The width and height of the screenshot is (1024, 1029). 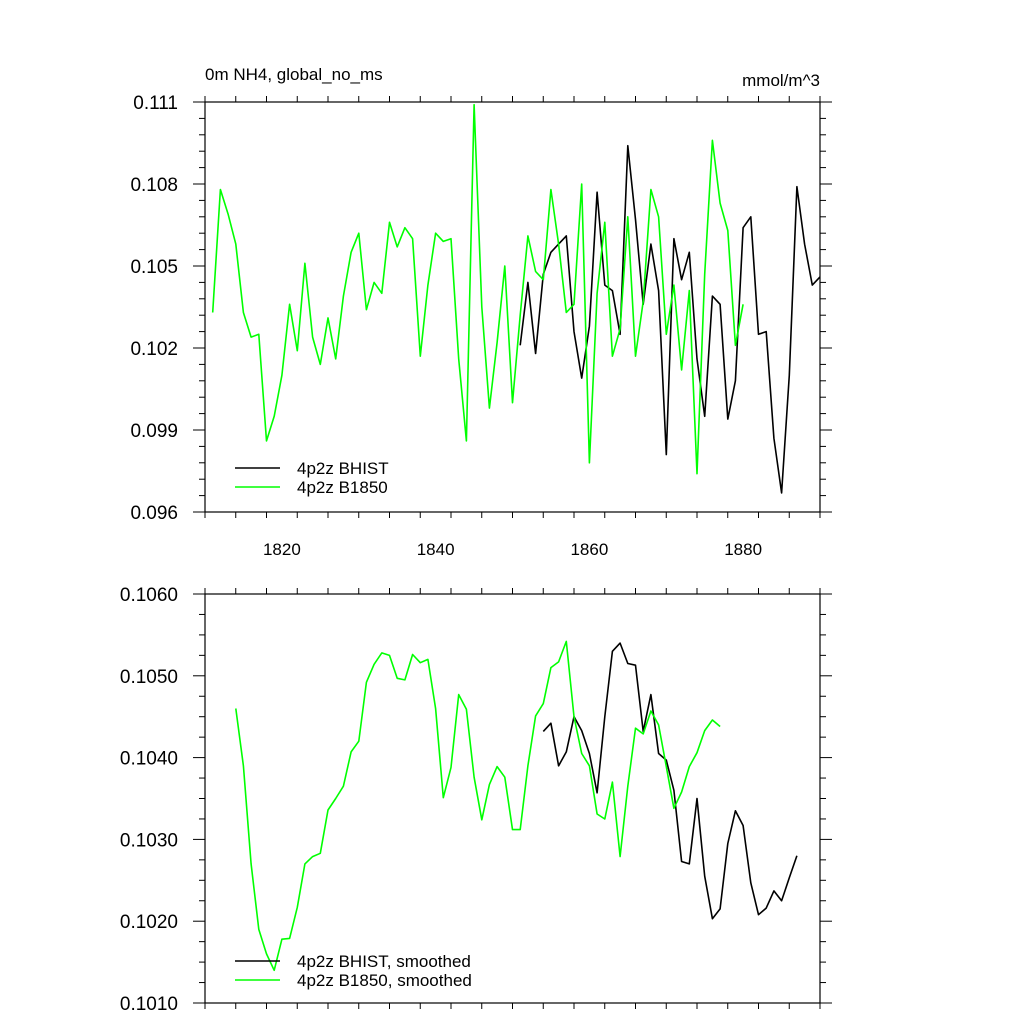 What do you see at coordinates (149, 1004) in the screenshot?
I see `y-tick-label: 0.1010` at bounding box center [149, 1004].